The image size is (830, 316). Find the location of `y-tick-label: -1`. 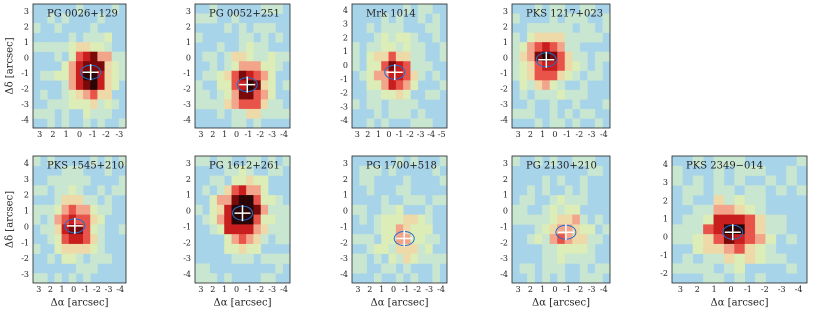

y-tick-label: -1 is located at coordinates (664, 255).